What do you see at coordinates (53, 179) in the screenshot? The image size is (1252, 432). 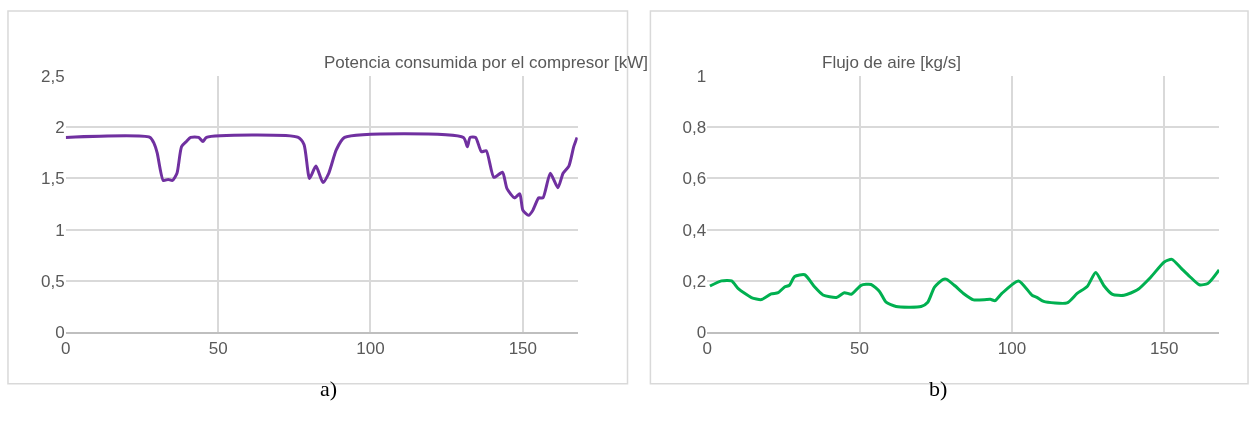 I see `y-tick-label: 1,5` at bounding box center [53, 179].